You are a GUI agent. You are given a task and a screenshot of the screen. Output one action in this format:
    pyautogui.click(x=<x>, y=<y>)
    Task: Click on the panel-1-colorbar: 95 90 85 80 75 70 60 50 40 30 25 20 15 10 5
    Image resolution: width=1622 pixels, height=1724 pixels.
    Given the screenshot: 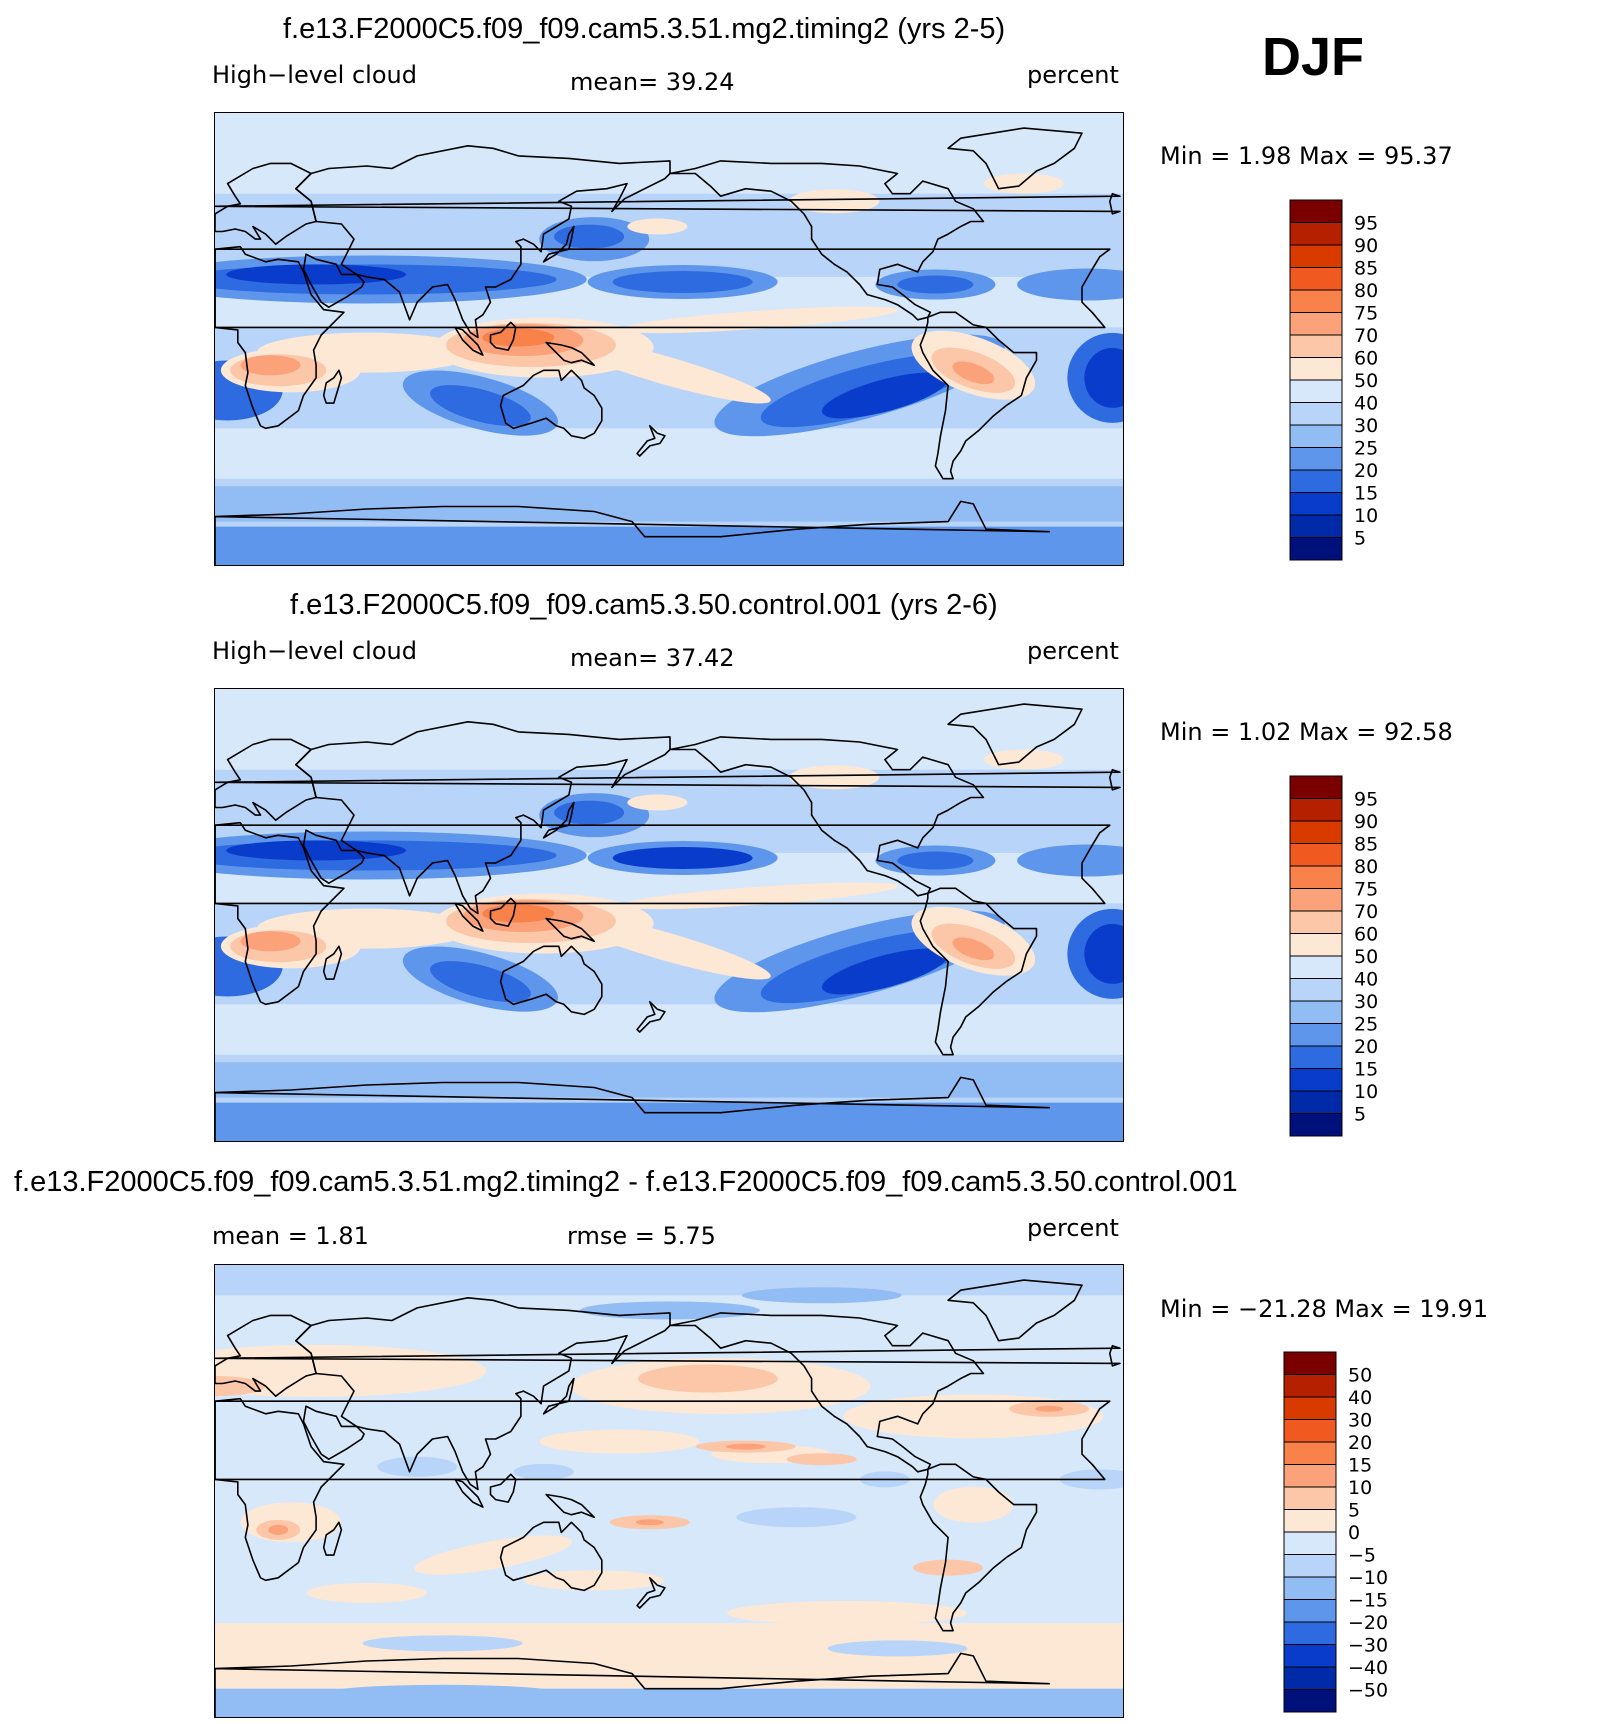 What is the action you would take?
    pyautogui.click(x=1349, y=380)
    